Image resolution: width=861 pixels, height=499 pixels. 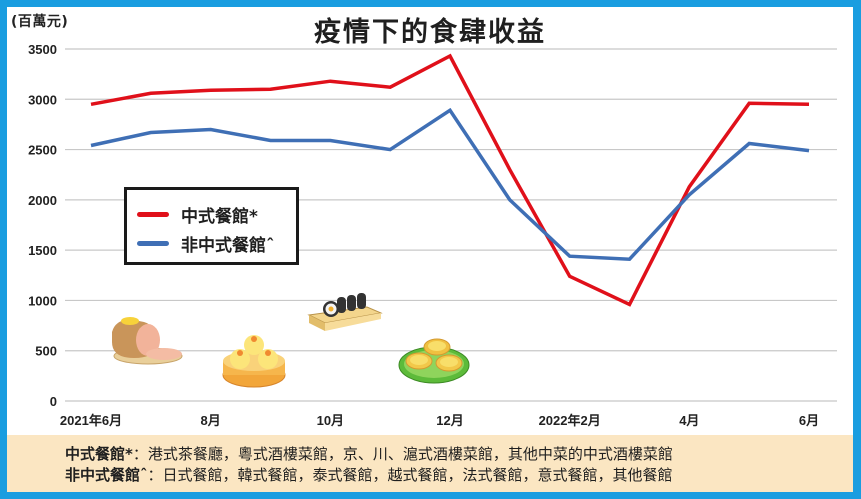 I want to click on x-tick-label: 6月, so click(x=809, y=420).